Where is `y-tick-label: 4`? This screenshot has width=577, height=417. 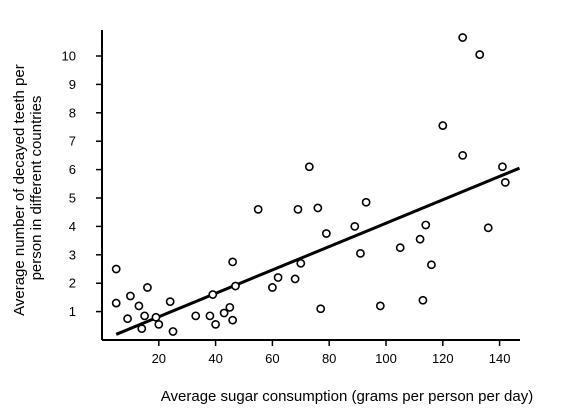
y-tick-label: 4 is located at coordinates (72, 226).